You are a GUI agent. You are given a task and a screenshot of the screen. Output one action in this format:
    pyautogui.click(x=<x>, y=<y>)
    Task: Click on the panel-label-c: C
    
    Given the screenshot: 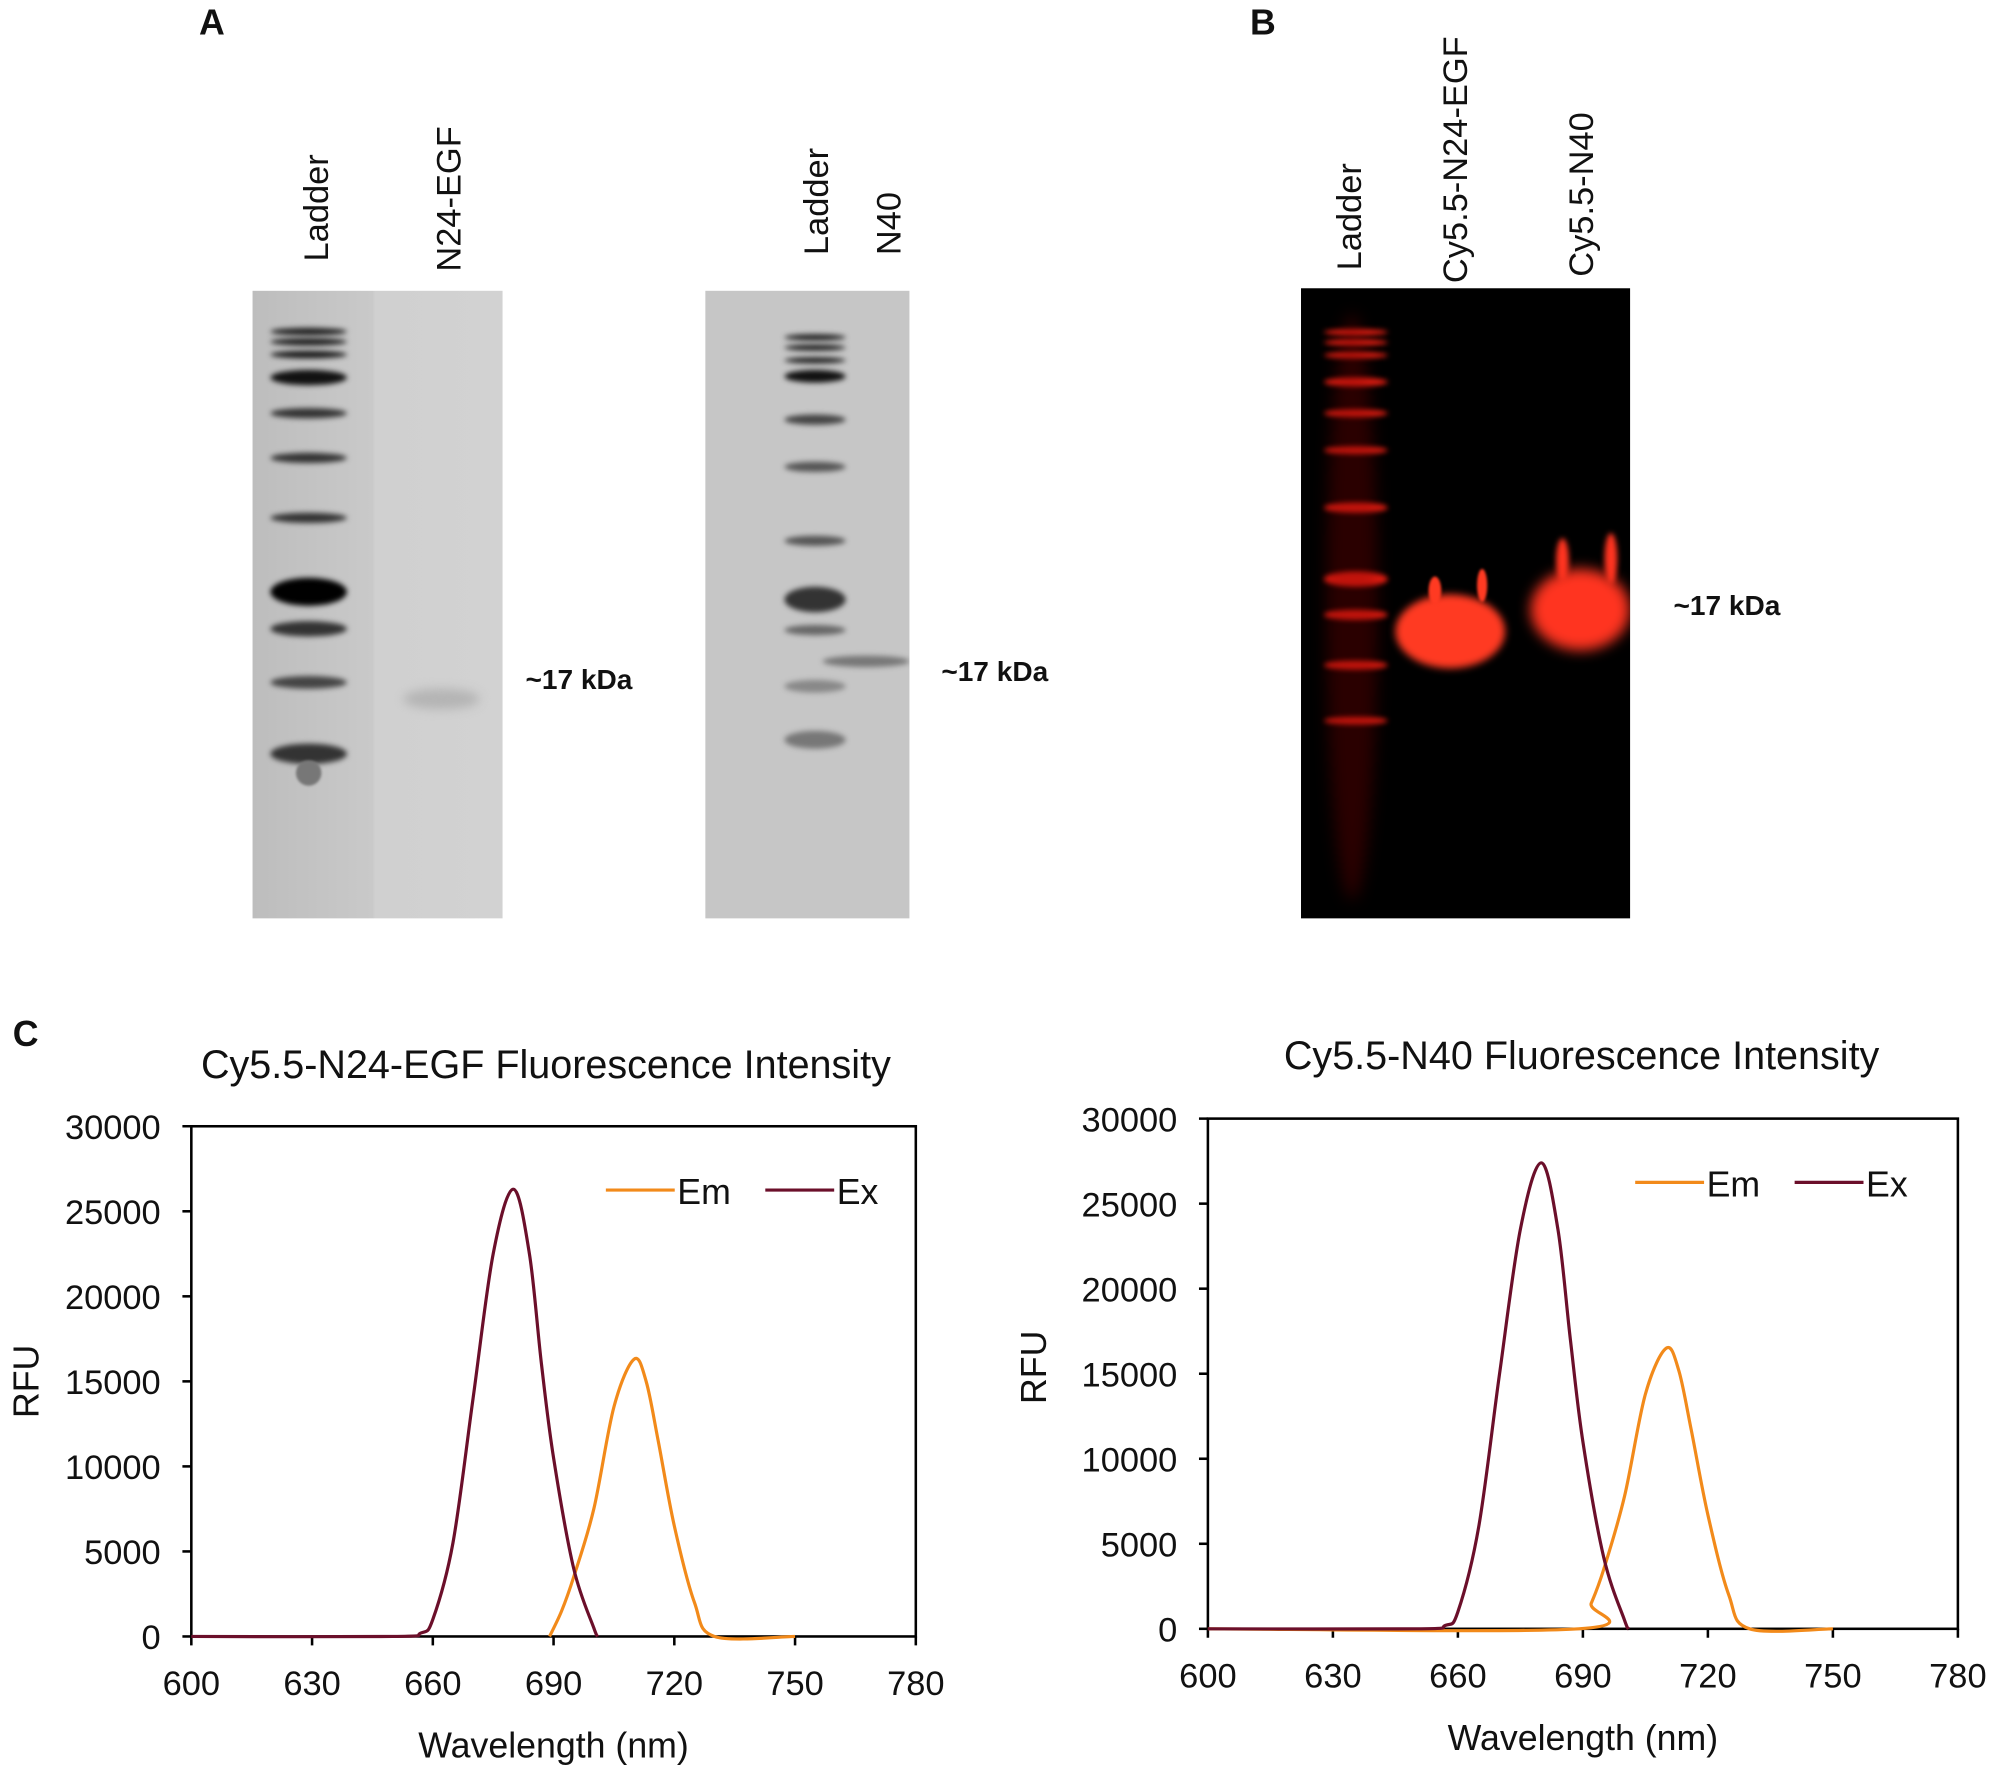 What is the action you would take?
    pyautogui.click(x=25, y=1034)
    